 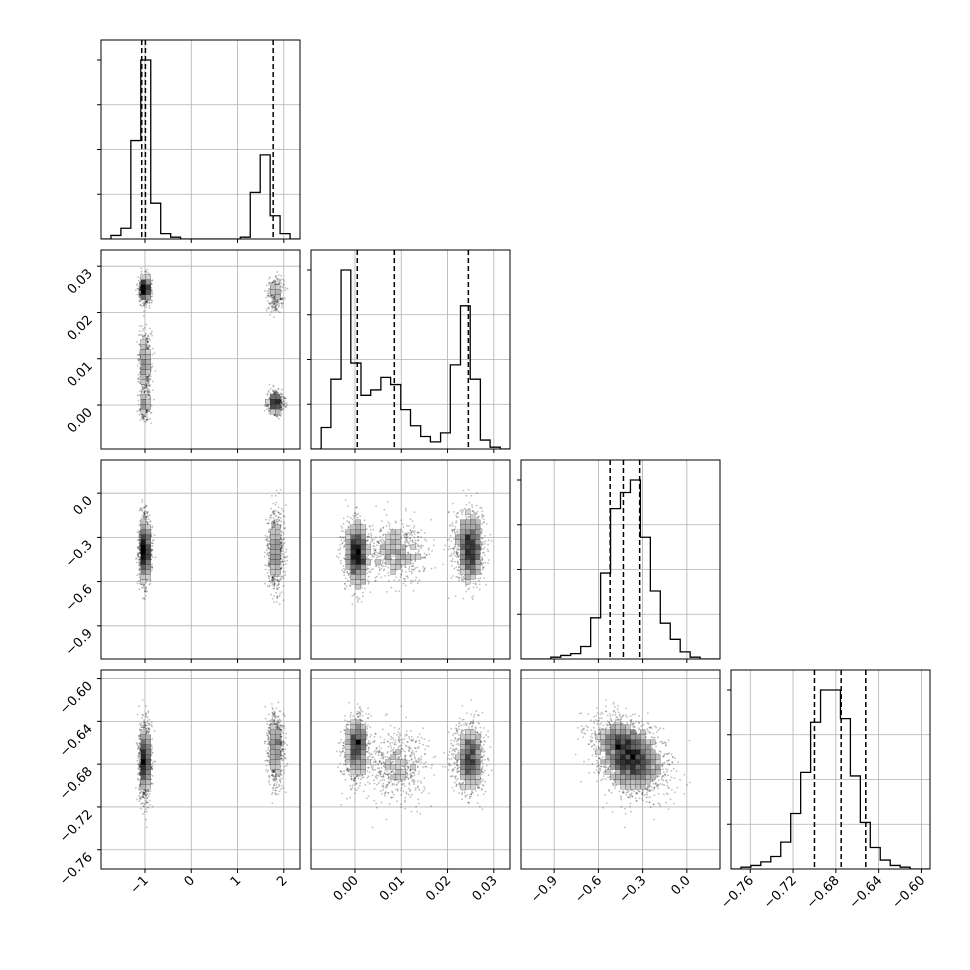 I want to click on panel-frame, so click(x=200, y=769).